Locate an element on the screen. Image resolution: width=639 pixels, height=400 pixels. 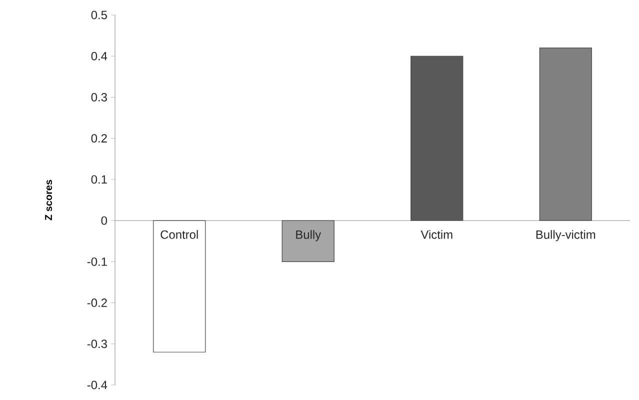
x-tick-label: Bully-victim is located at coordinates (566, 236).